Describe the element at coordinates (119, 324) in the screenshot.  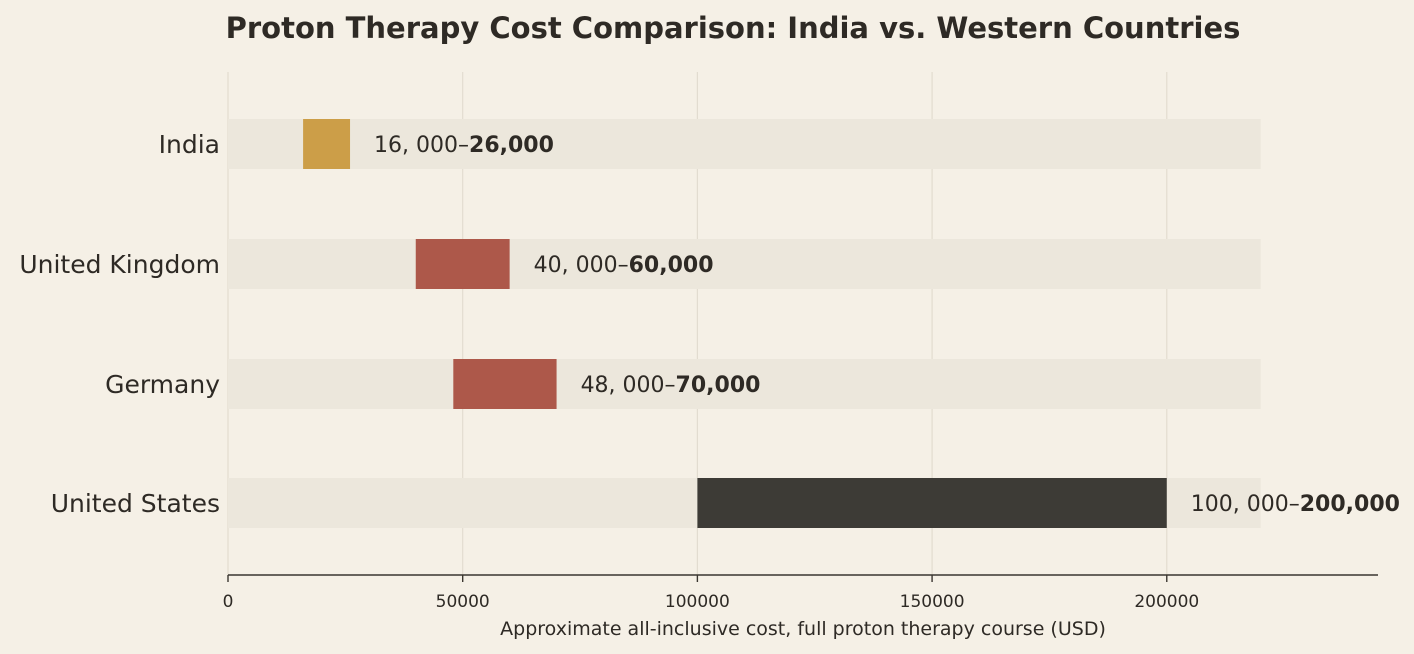
I see `category-labels: India United Kingdom Germany United States` at that location.